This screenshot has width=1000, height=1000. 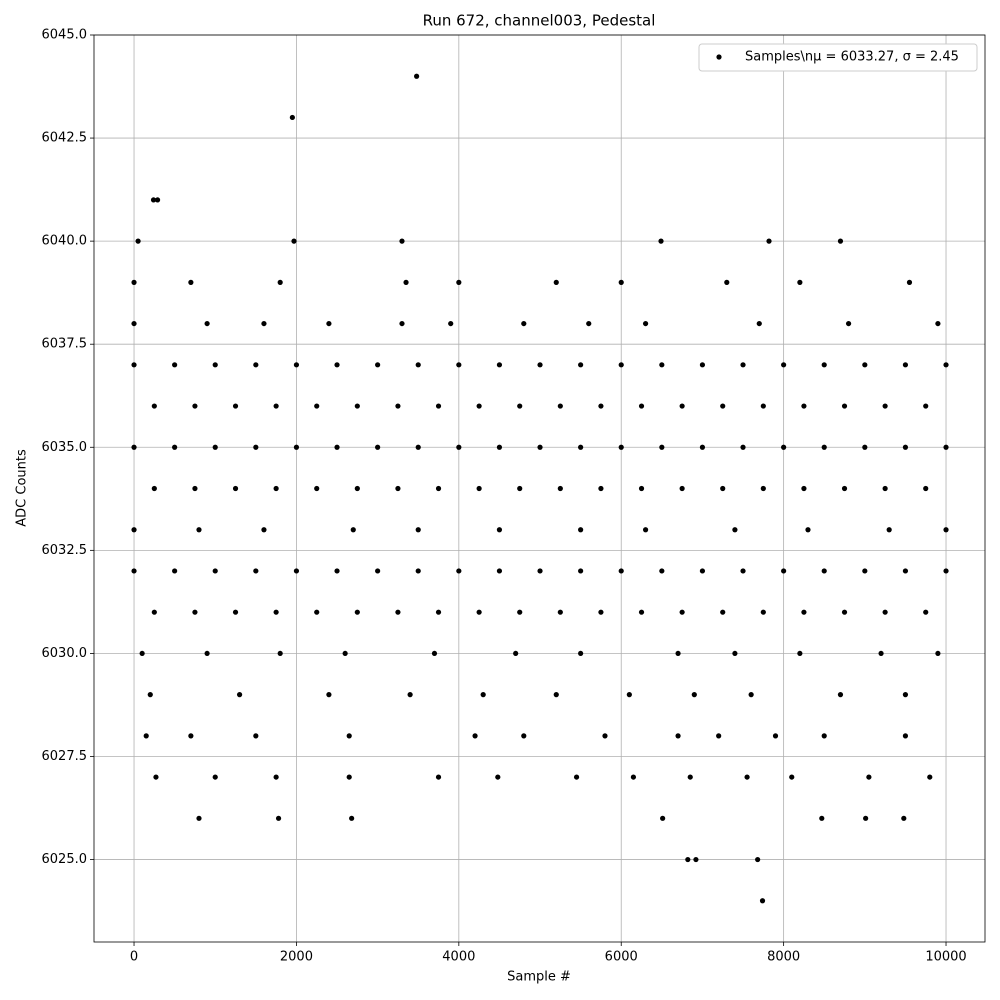 I want to click on y-tick-label: 6030.0, so click(x=65, y=653).